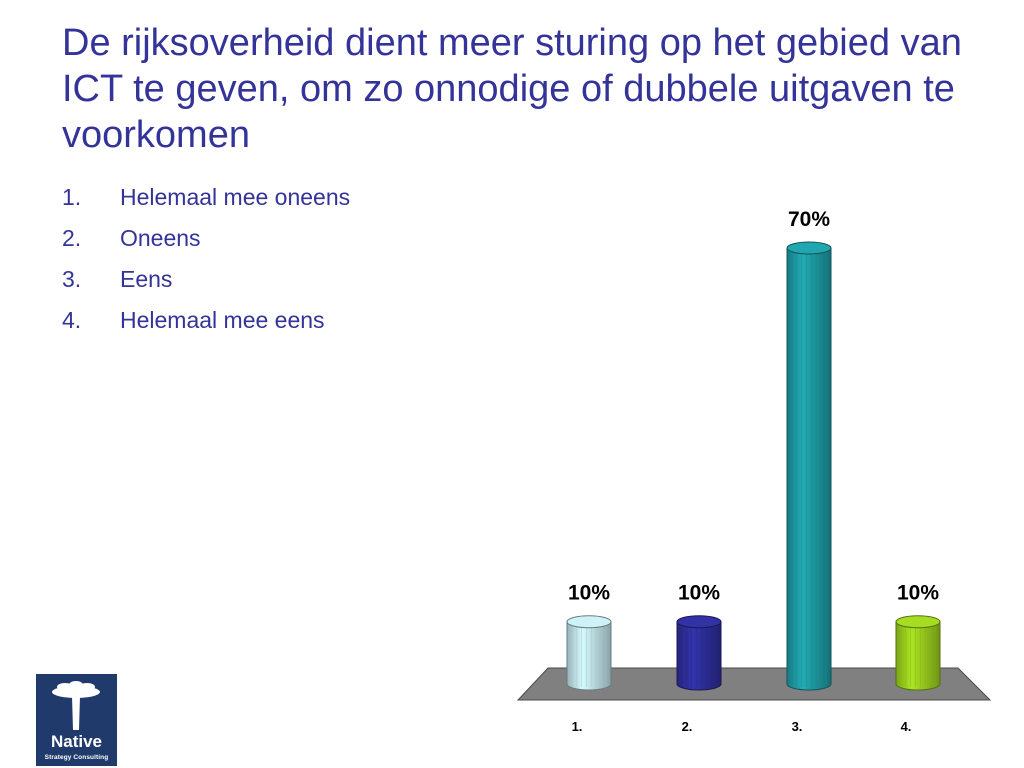 This screenshot has height=768, width=1024. I want to click on answer-option-4: 4. Helemaal mee eens, so click(206, 327).